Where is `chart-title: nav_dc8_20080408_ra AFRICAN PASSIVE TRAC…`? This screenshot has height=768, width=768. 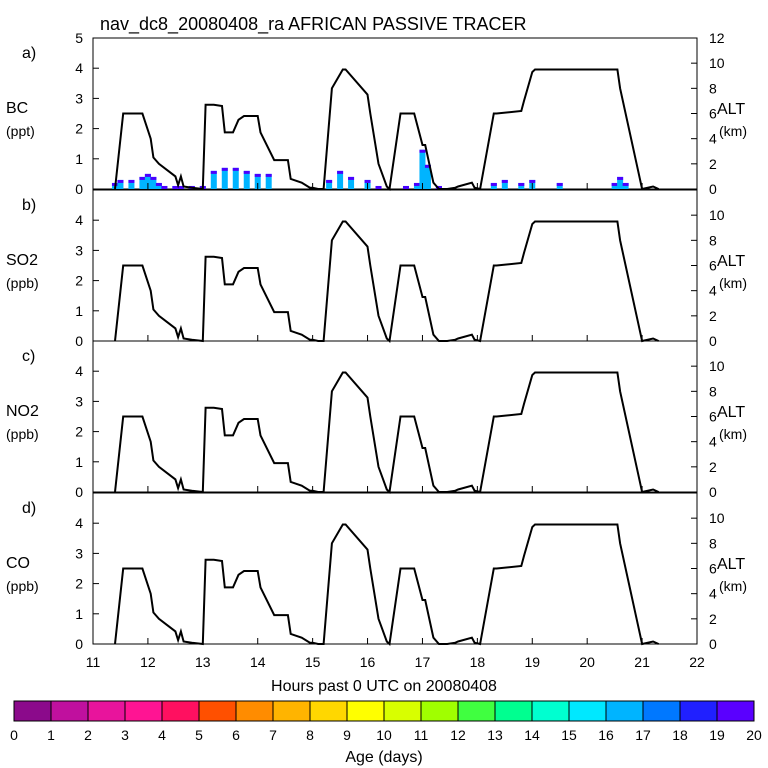
chart-title: nav_dc8_20080408_ra AFRICAN PASSIVE TRAC… is located at coordinates (313, 24).